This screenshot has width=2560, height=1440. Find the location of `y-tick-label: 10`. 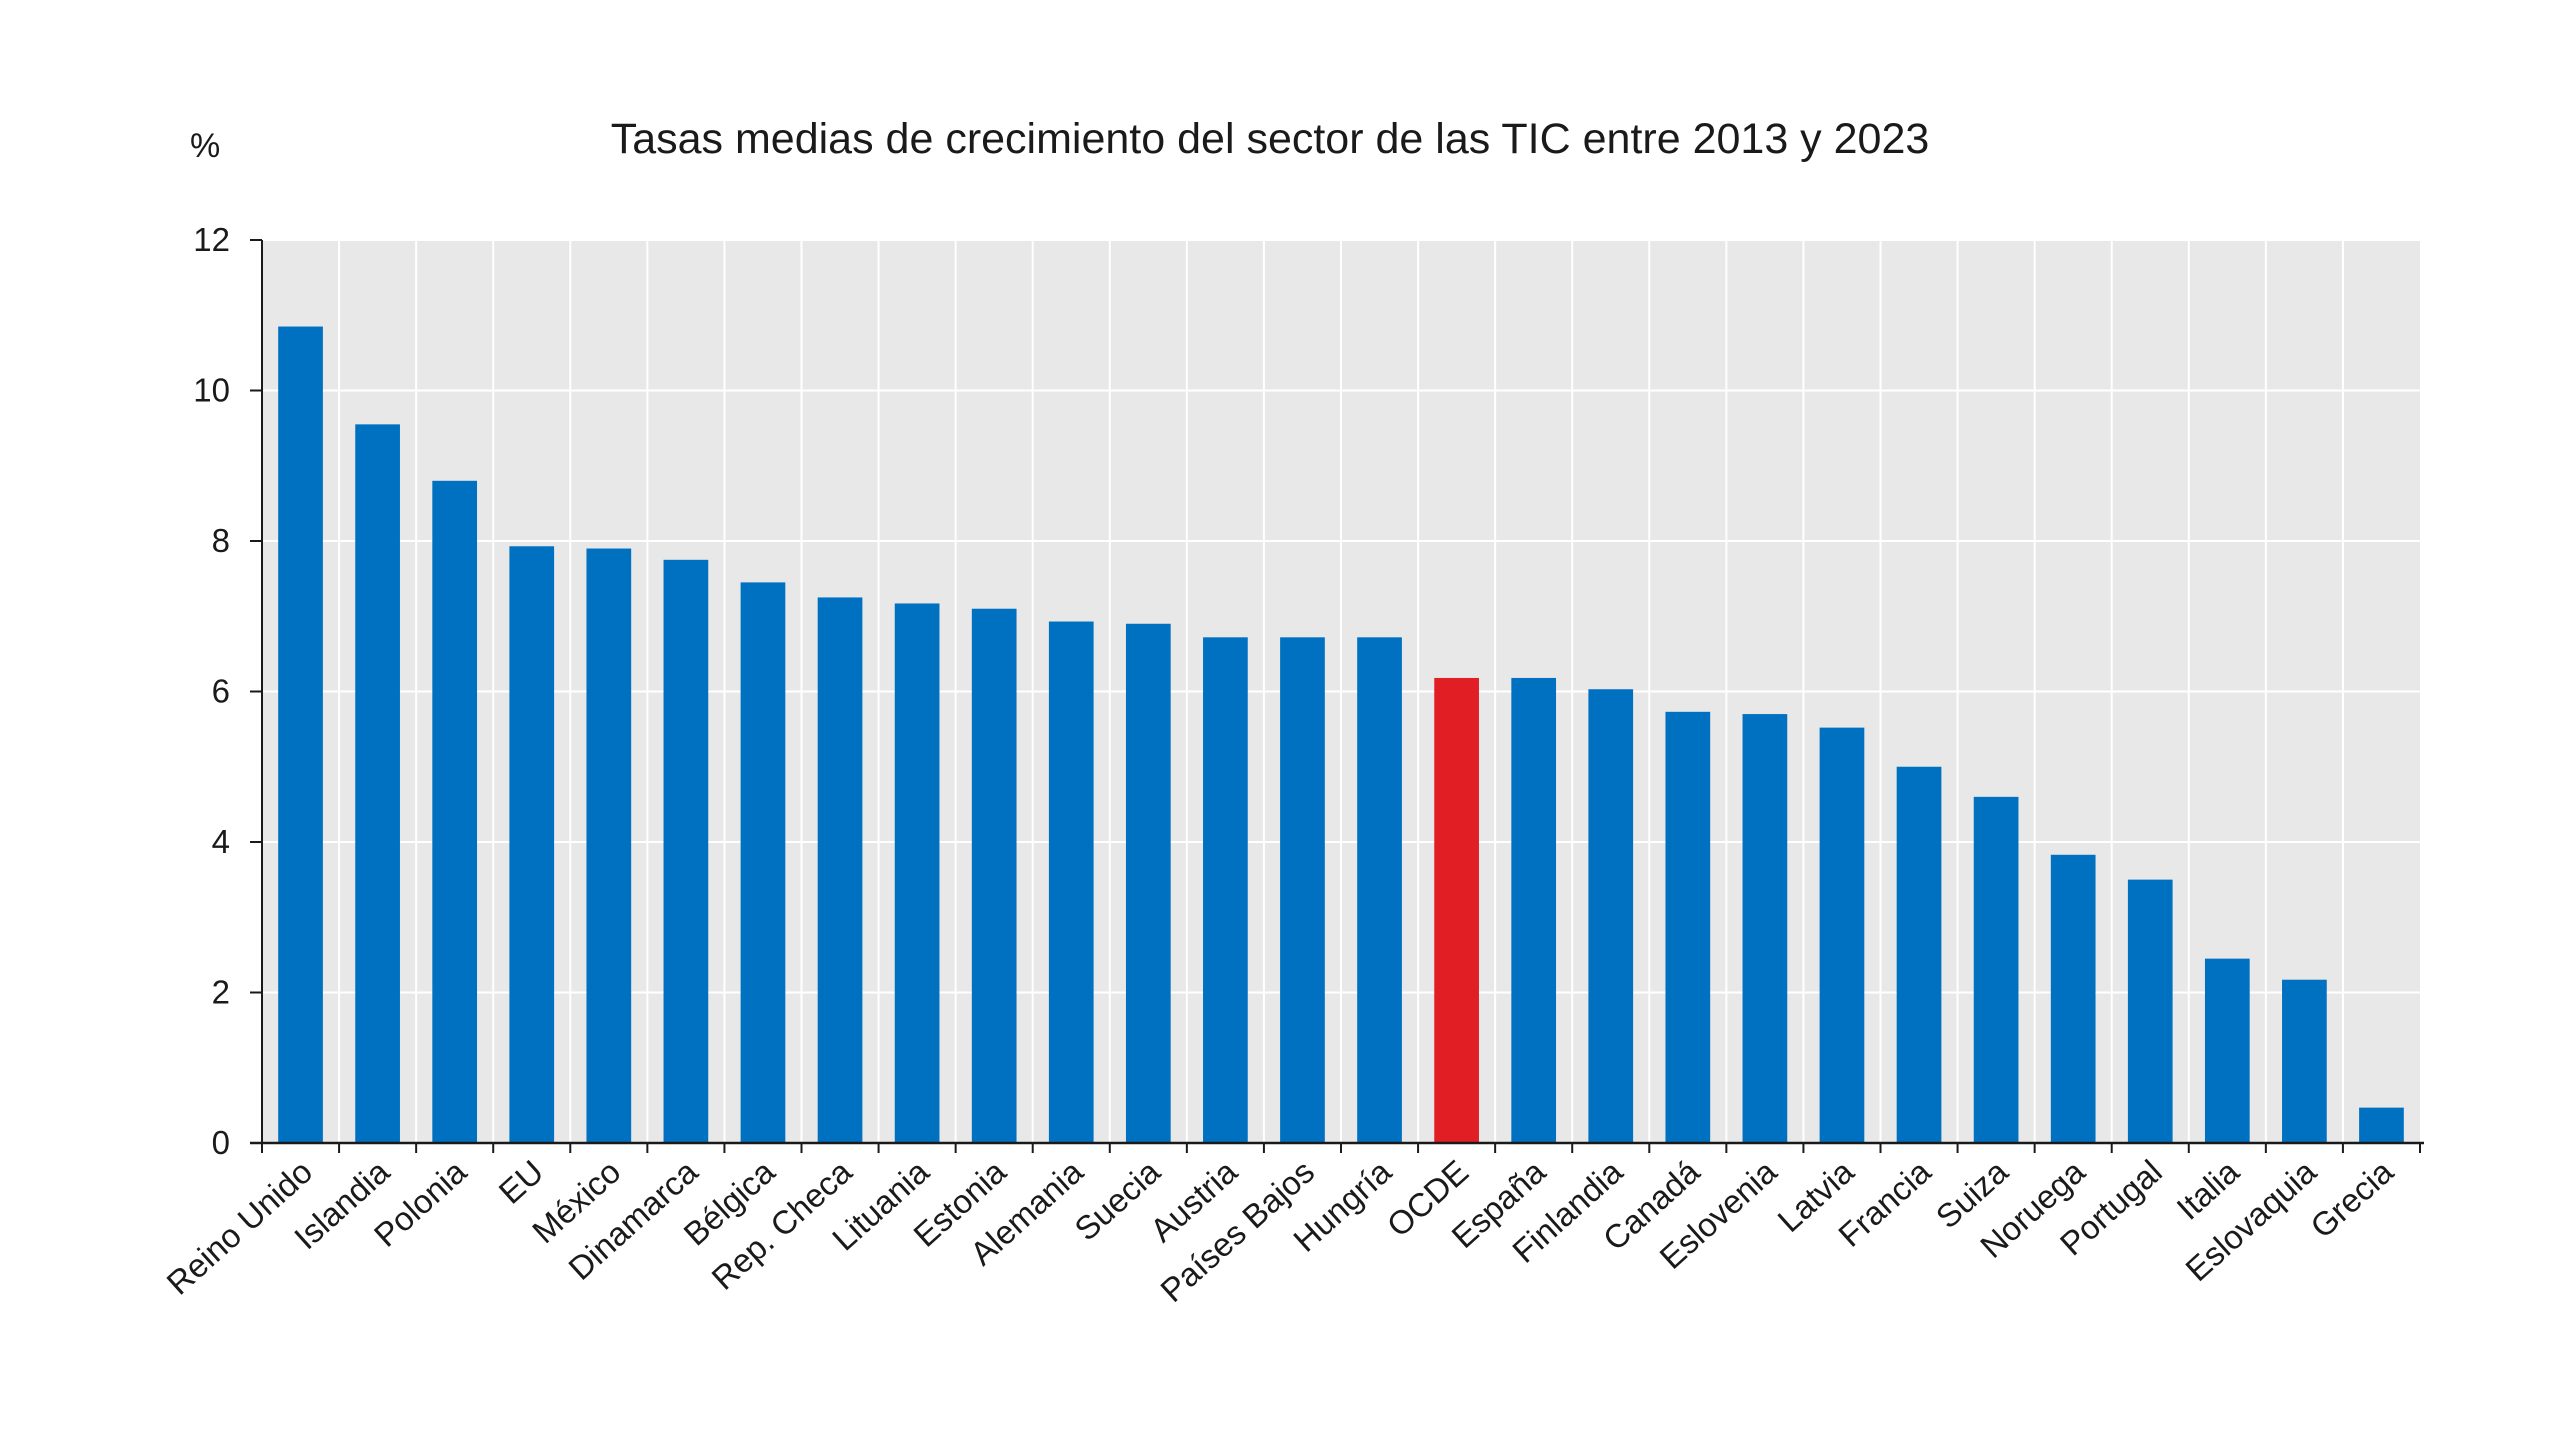

y-tick-label: 10 is located at coordinates (211, 390).